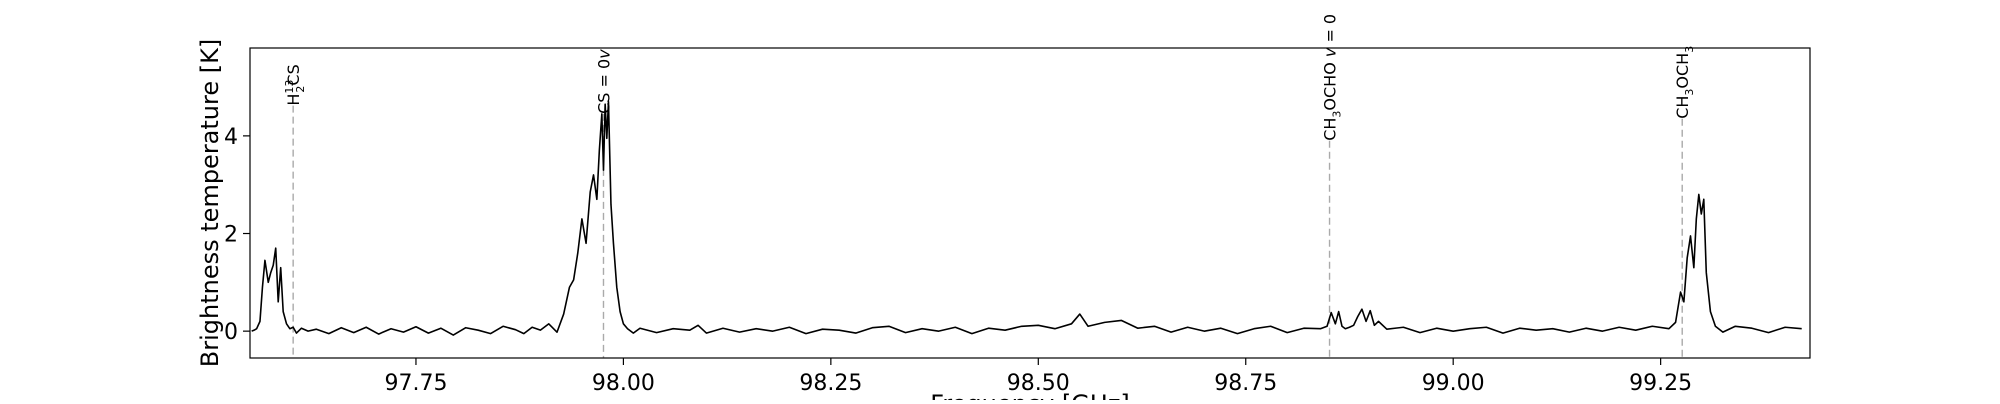  I want to click on y-tick-label: 4, so click(231, 137).